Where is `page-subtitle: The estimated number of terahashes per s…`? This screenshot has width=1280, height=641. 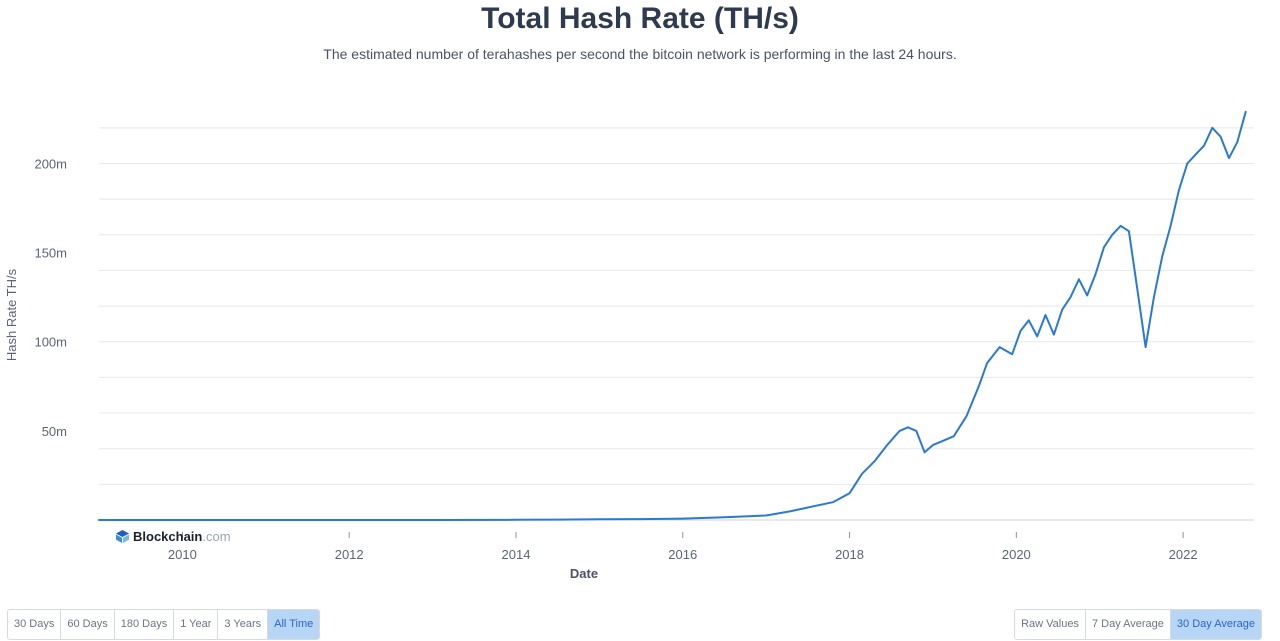 page-subtitle: The estimated number of terahashes per s… is located at coordinates (640, 54).